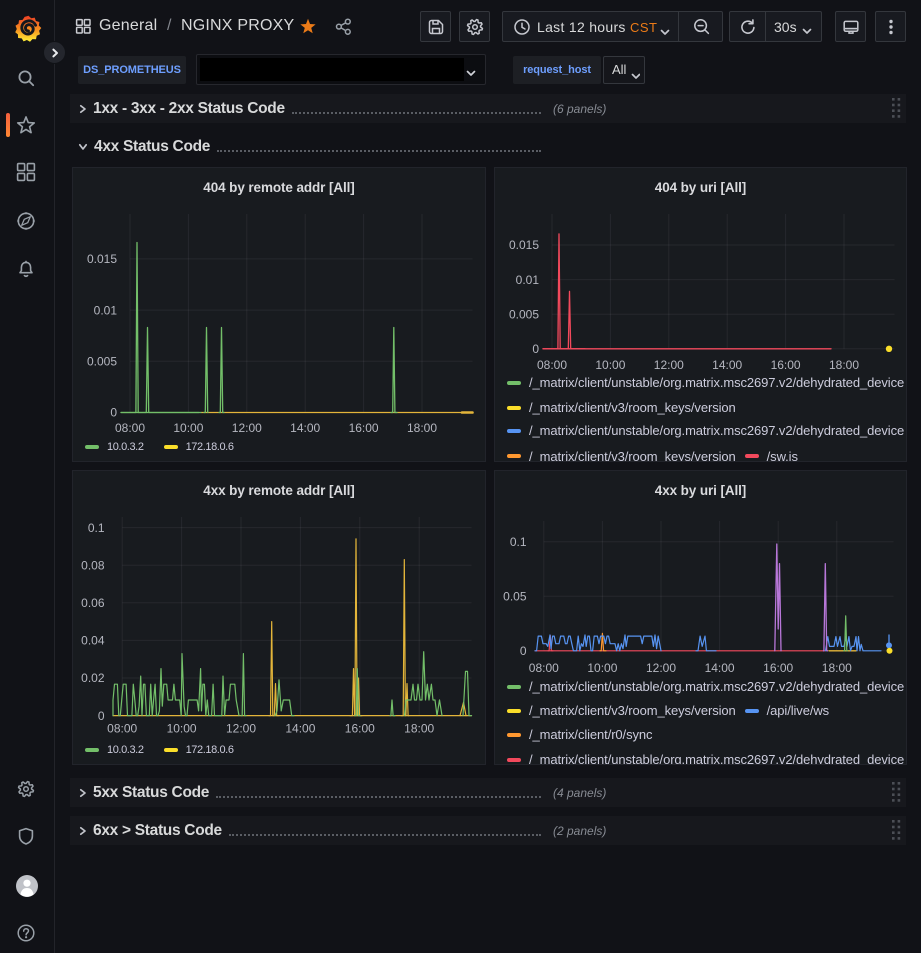 The height and width of the screenshot is (953, 921). What do you see at coordinates (93, 603) in the screenshot?
I see `svg-text: 0.06` at bounding box center [93, 603].